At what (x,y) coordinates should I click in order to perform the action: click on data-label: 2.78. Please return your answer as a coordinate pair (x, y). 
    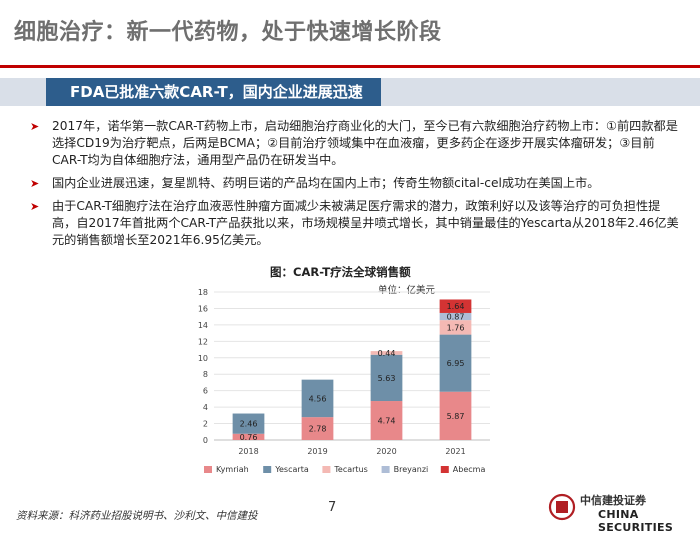
    Looking at the image, I should click on (318, 429).